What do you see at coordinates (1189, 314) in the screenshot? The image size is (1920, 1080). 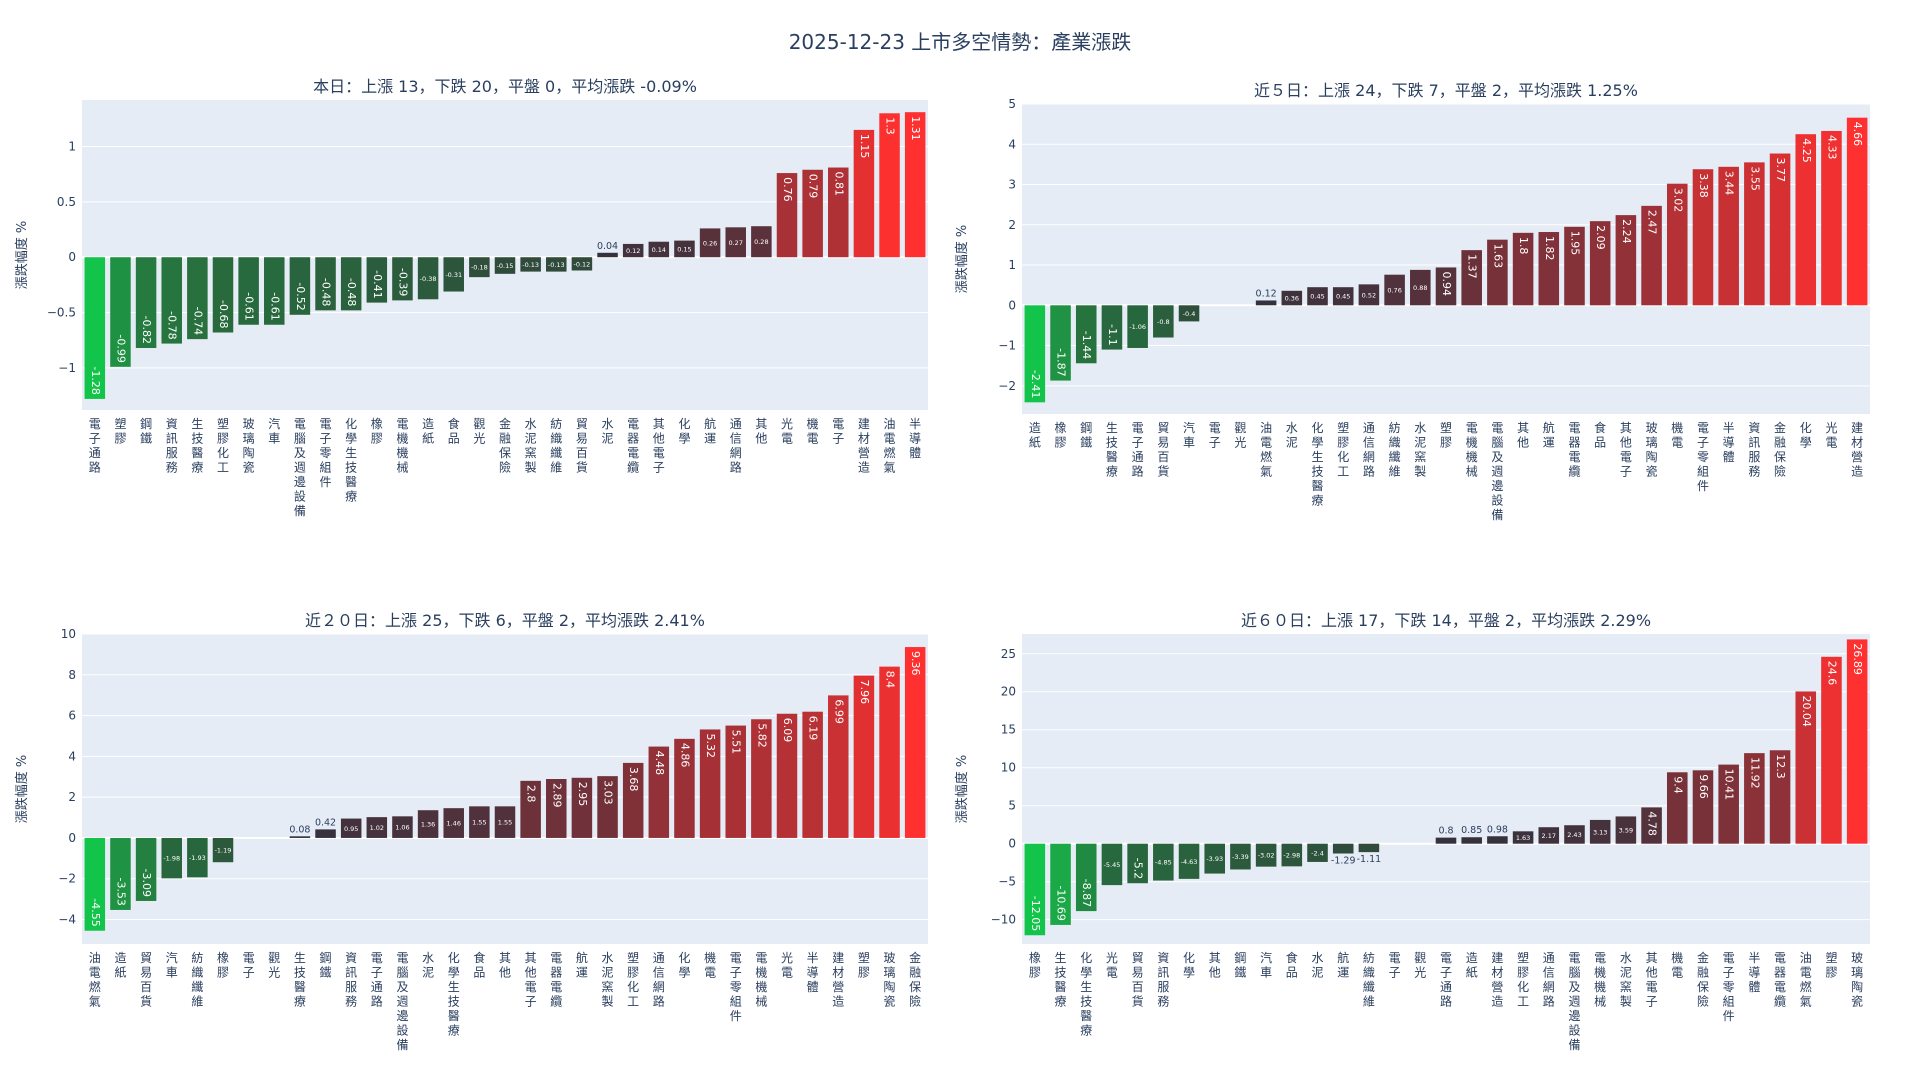 I see `bar-value-label: -0.4` at bounding box center [1189, 314].